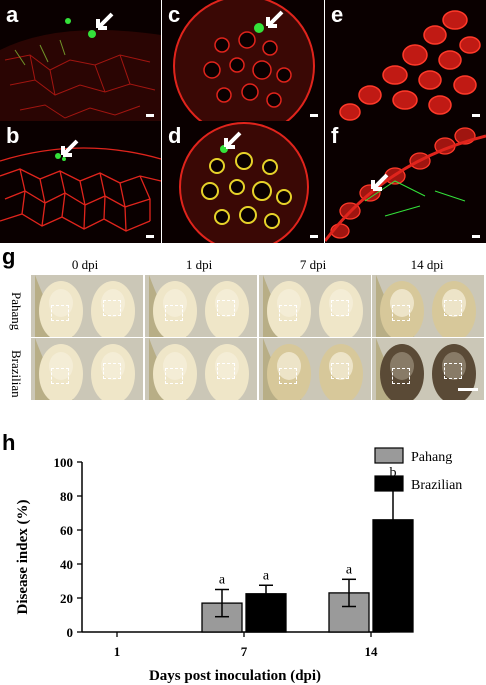 This screenshot has height=685, width=486. Describe the element at coordinates (199, 264) in the screenshot. I see `column-label-1dpi: 1 dpi` at that location.